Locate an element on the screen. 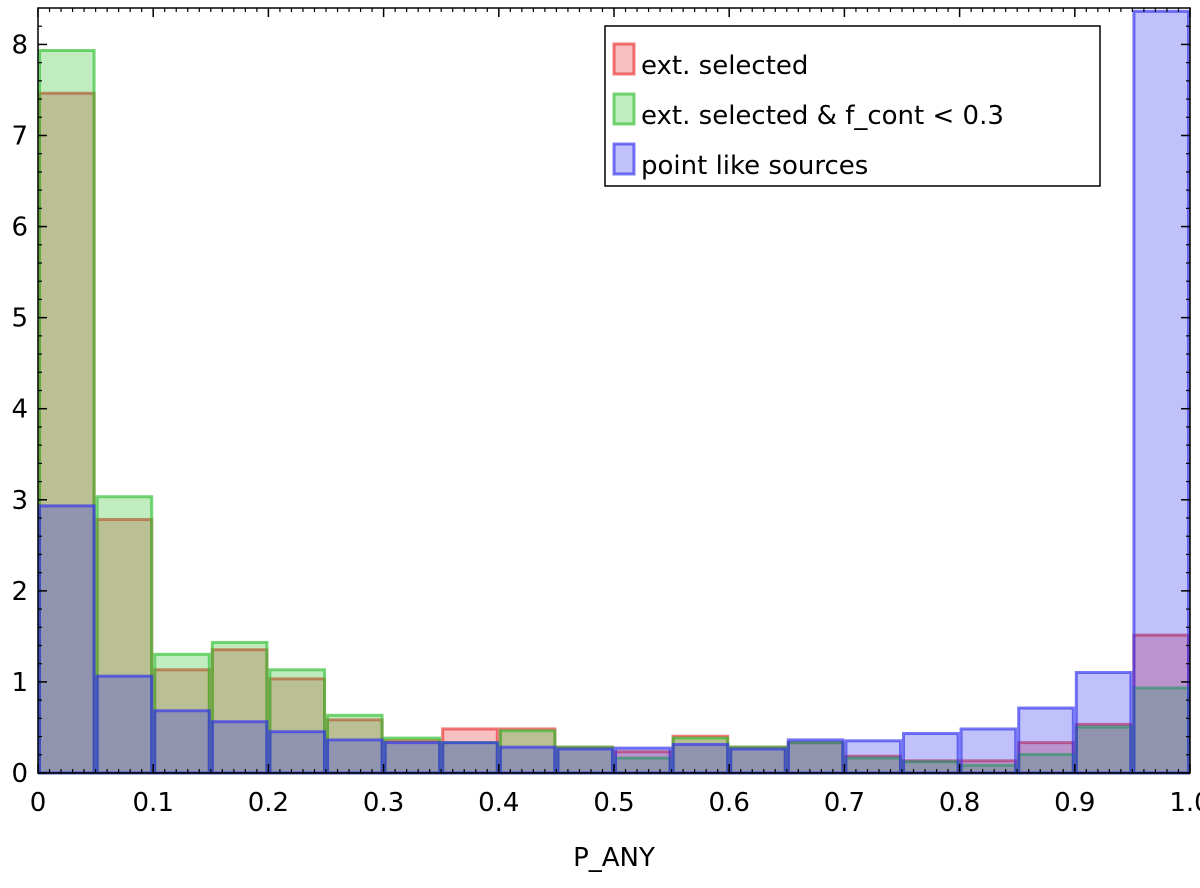 Image resolution: width=1200 pixels, height=888 pixels. x-tick-label: 0.8 is located at coordinates (959, 803).